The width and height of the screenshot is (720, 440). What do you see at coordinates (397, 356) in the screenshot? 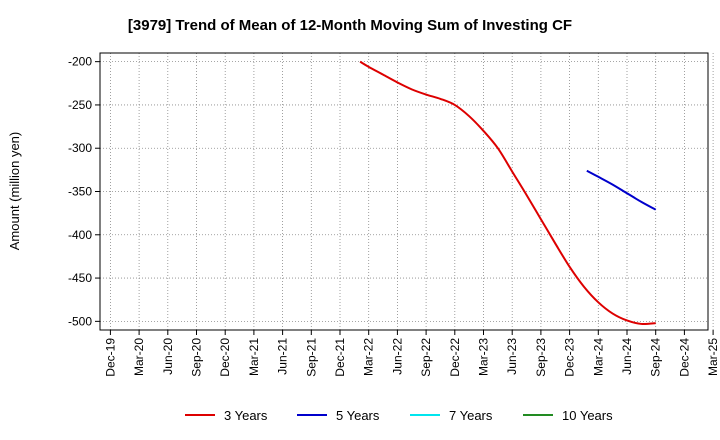
I see `x-tick-label: Jun-22` at bounding box center [397, 356].